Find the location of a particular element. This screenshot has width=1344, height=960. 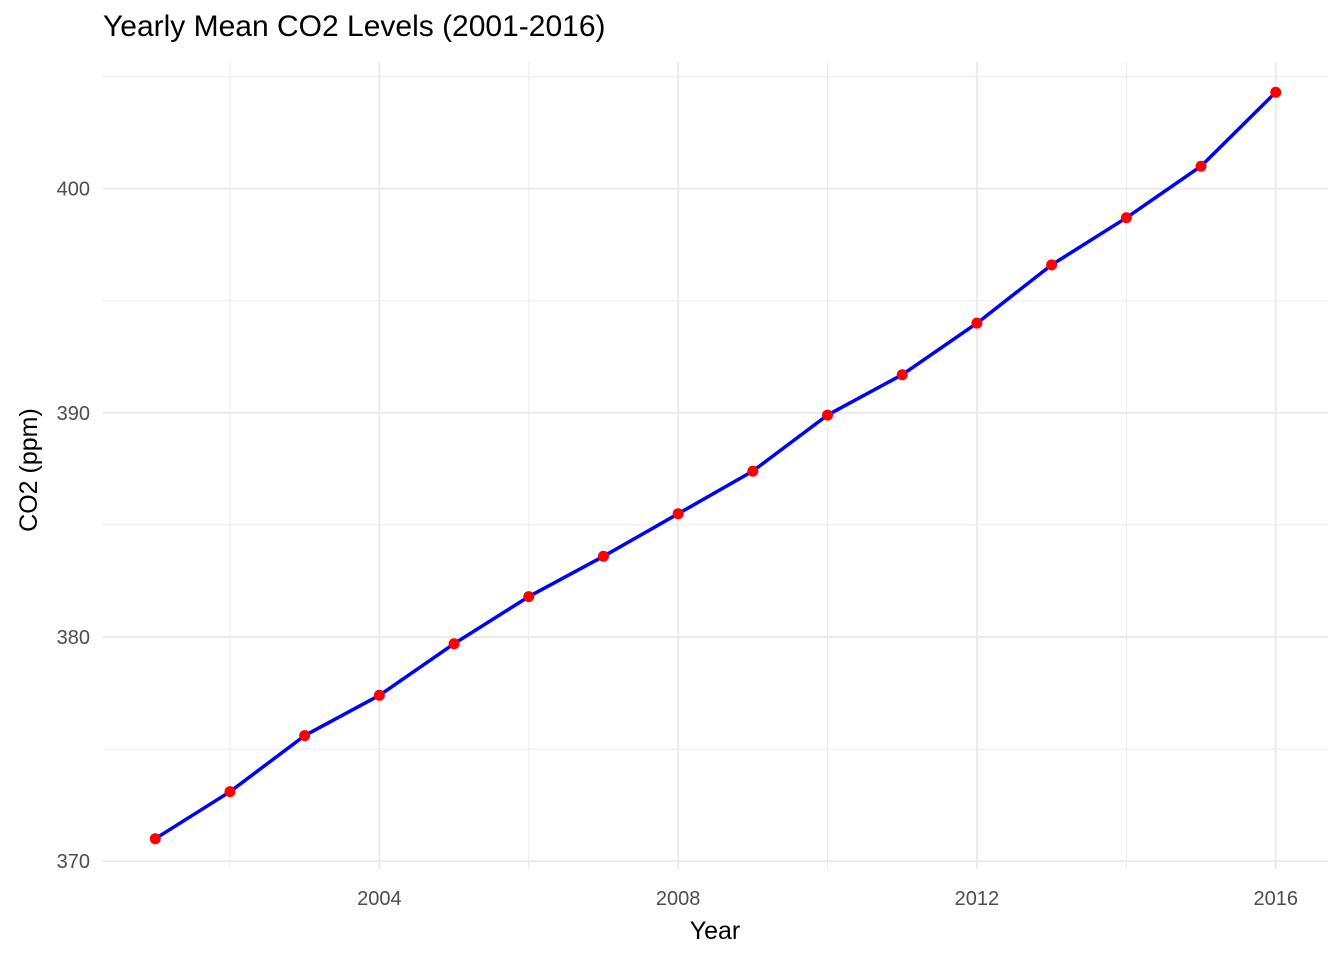

y-tick-label: 380 is located at coordinates (73, 638).